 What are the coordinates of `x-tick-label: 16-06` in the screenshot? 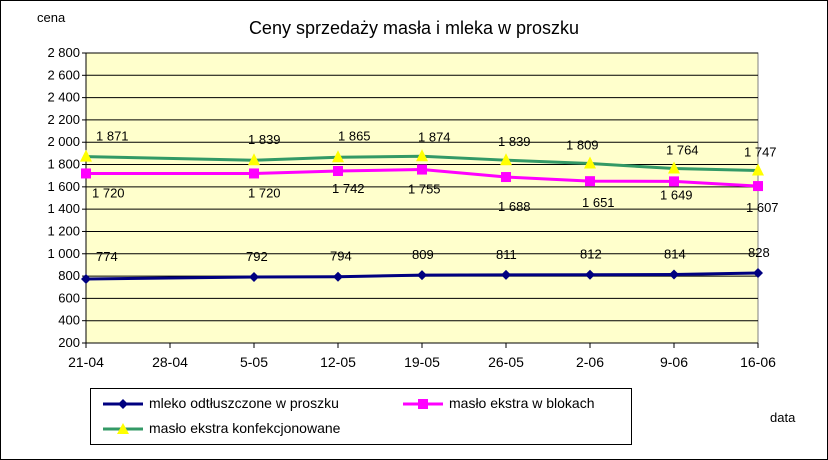 It's located at (758, 362).